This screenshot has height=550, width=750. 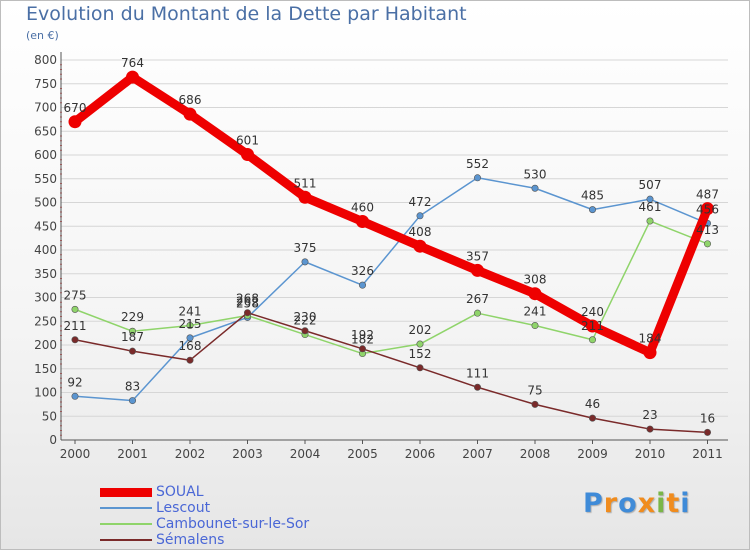 I want to click on data-label: 308, so click(x=535, y=280).